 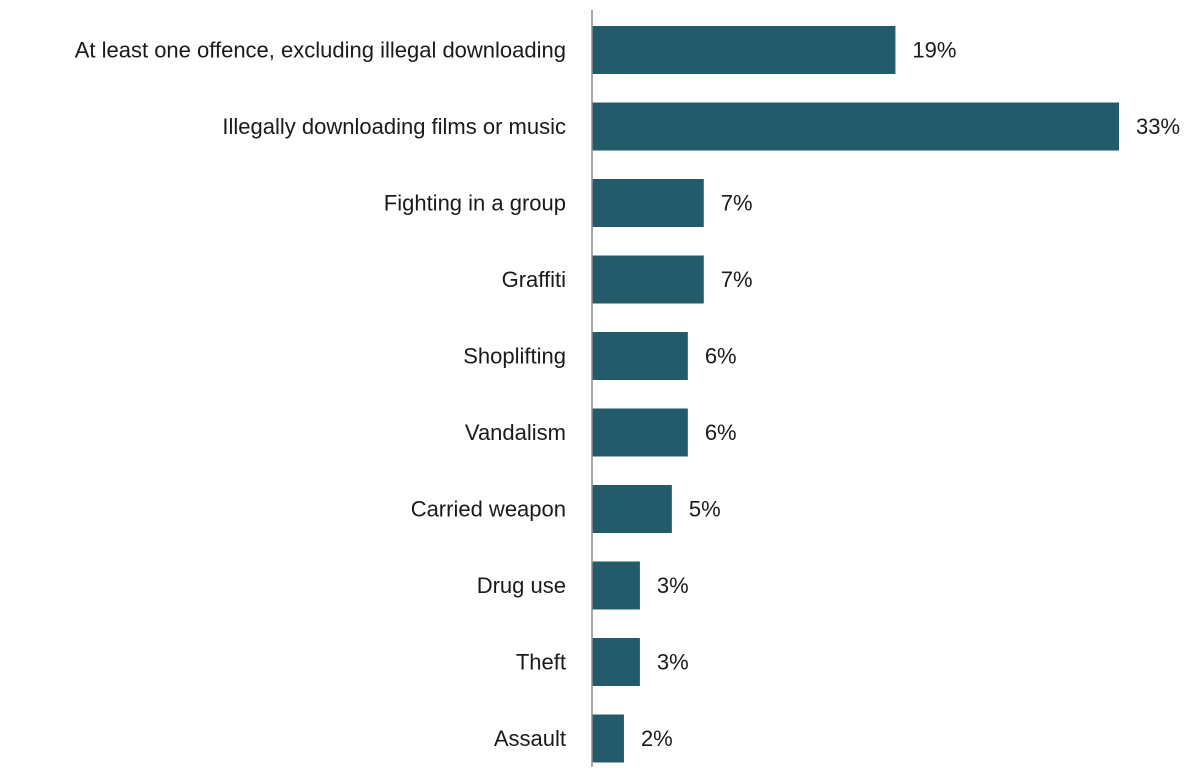 What do you see at coordinates (475, 203) in the screenshot?
I see `category-label-2: Fighting in a group` at bounding box center [475, 203].